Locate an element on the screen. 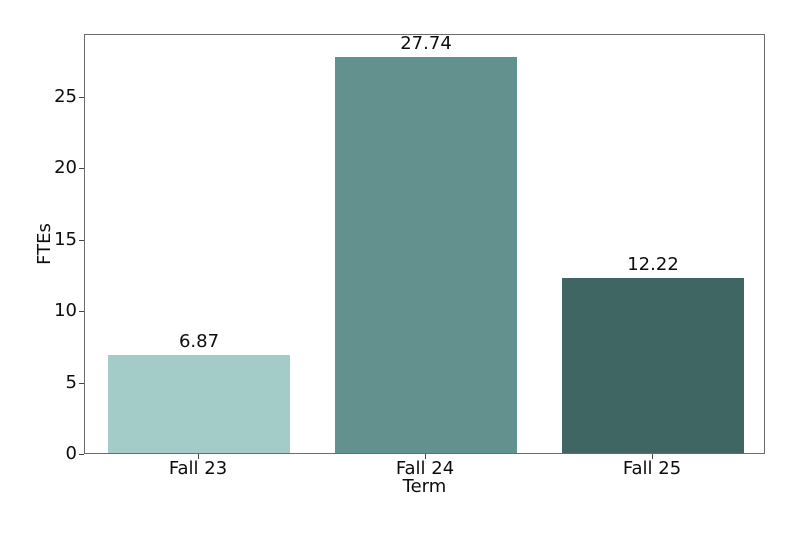 The width and height of the screenshot is (800, 533). bar-value-label: 27.74 is located at coordinates (426, 43).